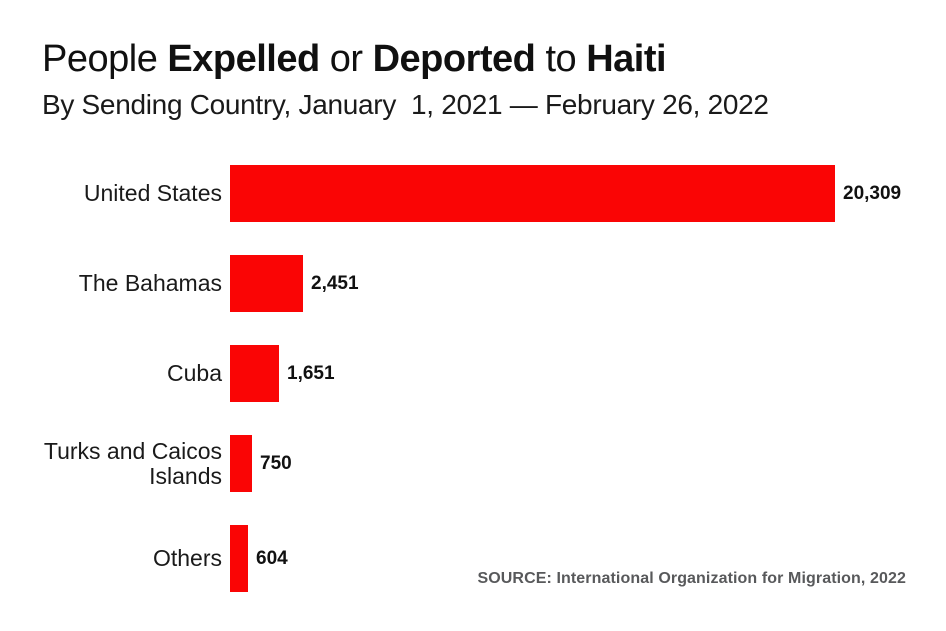 The width and height of the screenshot is (946, 631). What do you see at coordinates (187, 558) in the screenshot?
I see `category-label-others: Others` at bounding box center [187, 558].